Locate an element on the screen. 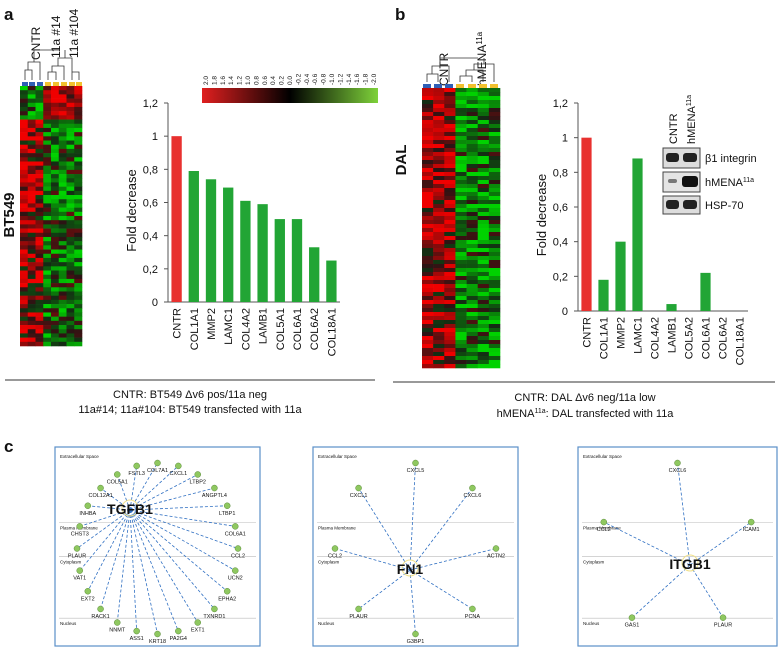 This screenshot has height=651, width=780. color-scale-label: 1.2 is located at coordinates (240, 80).